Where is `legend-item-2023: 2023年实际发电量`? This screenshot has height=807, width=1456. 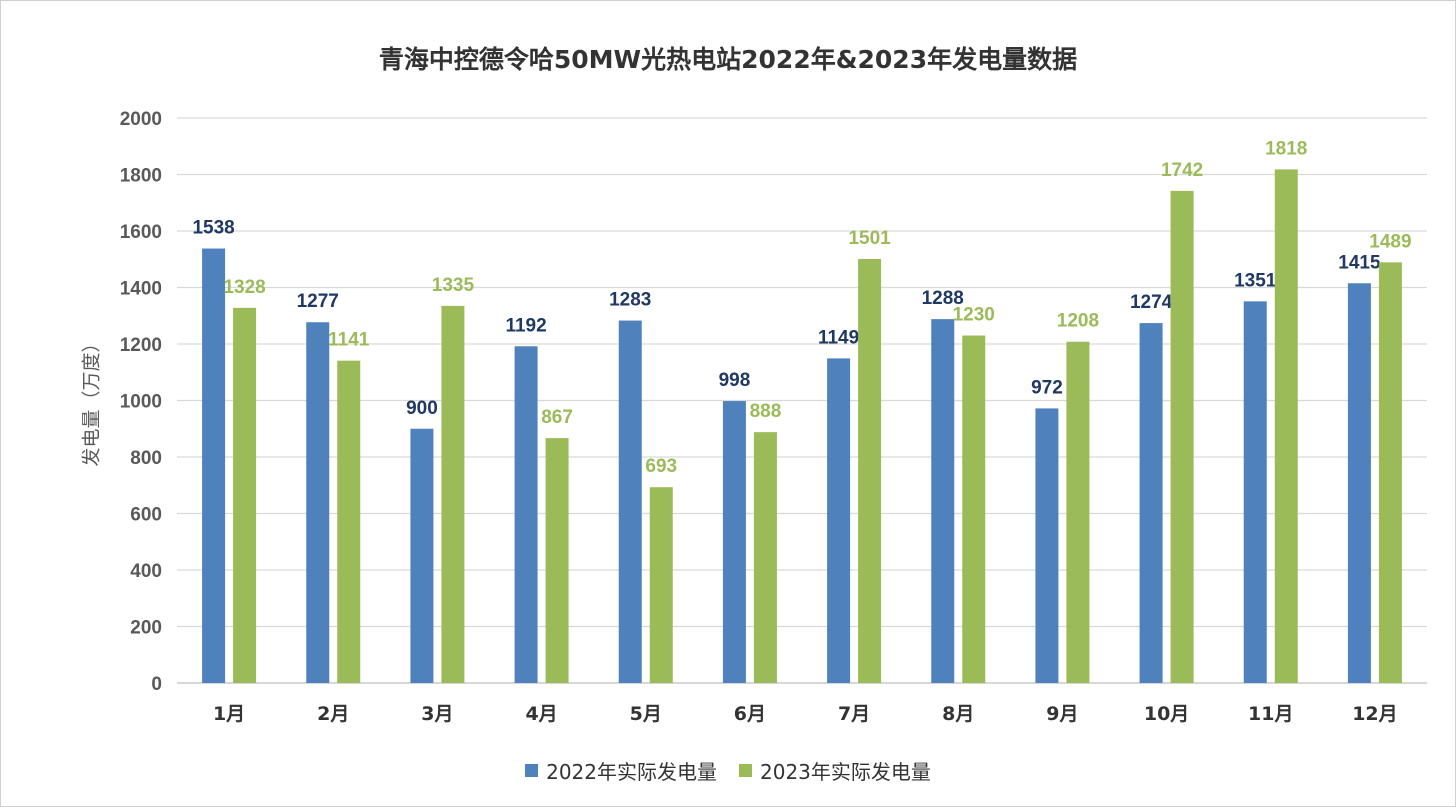 legend-item-2023: 2023年实际发电量 is located at coordinates (835, 770).